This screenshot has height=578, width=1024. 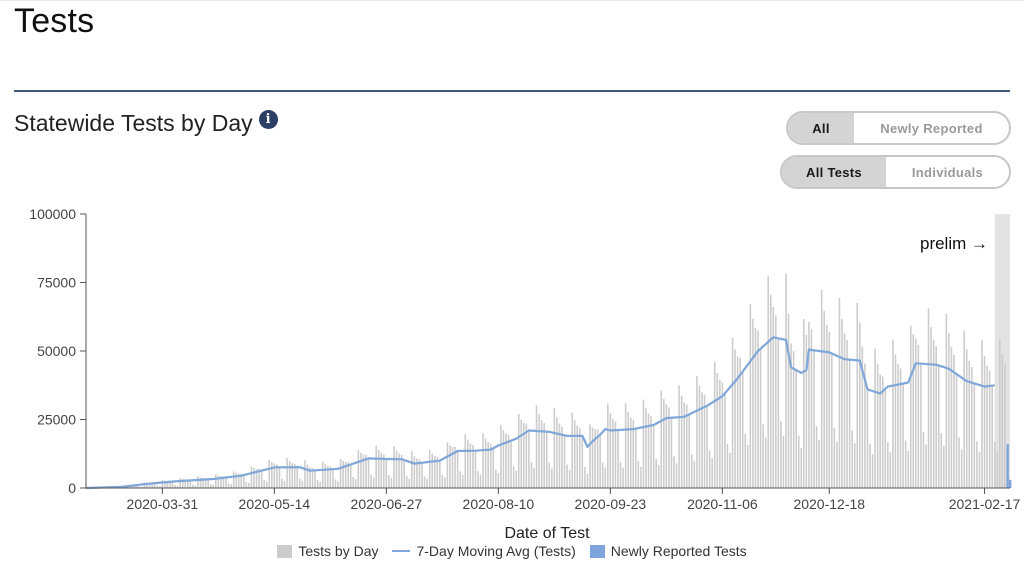 What do you see at coordinates (54, 21) in the screenshot?
I see `page-title: Tests` at bounding box center [54, 21].